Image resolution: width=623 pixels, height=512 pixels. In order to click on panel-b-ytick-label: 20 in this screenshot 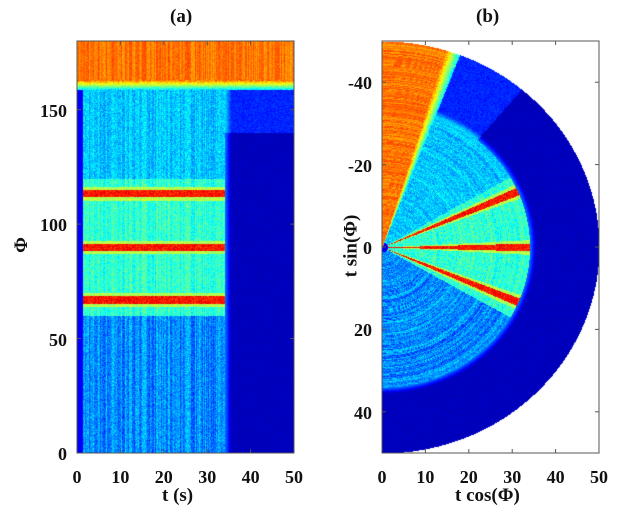, I will do `click(363, 330)`.